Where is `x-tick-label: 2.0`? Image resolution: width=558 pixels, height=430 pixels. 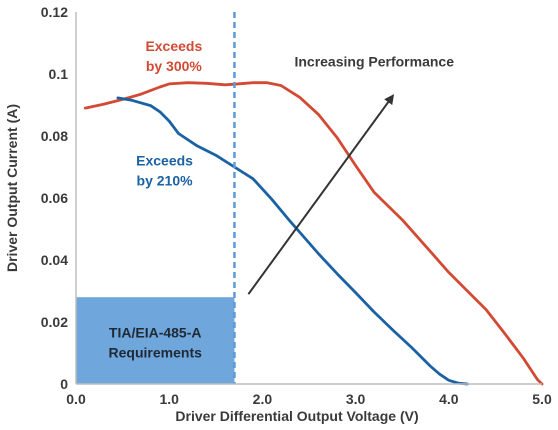 x-tick-label: 2.0 is located at coordinates (263, 399).